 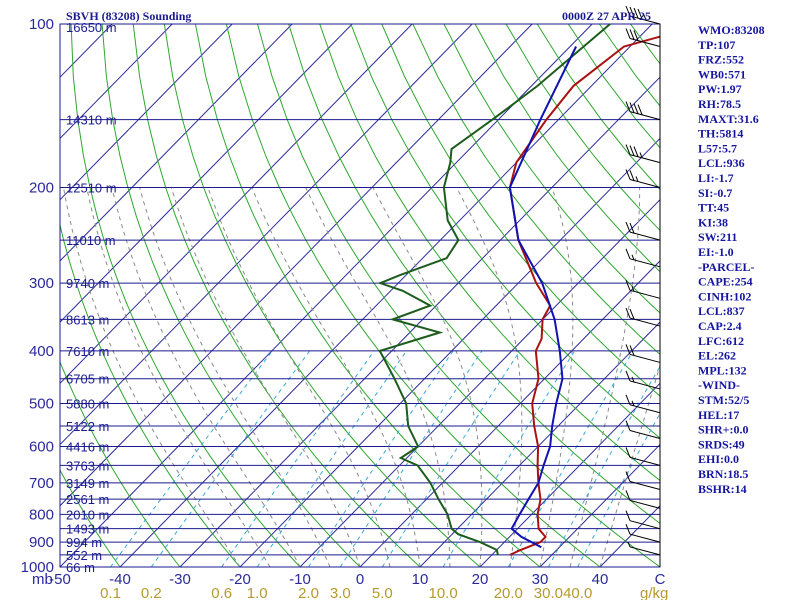 I want to click on index-value: TP:107, so click(x=716, y=45).